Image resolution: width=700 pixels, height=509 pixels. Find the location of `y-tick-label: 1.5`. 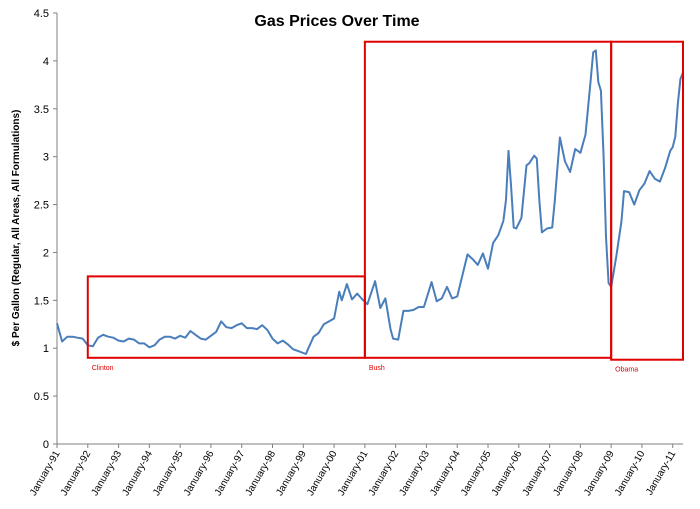

y-tick-label: 1.5 is located at coordinates (41, 301).